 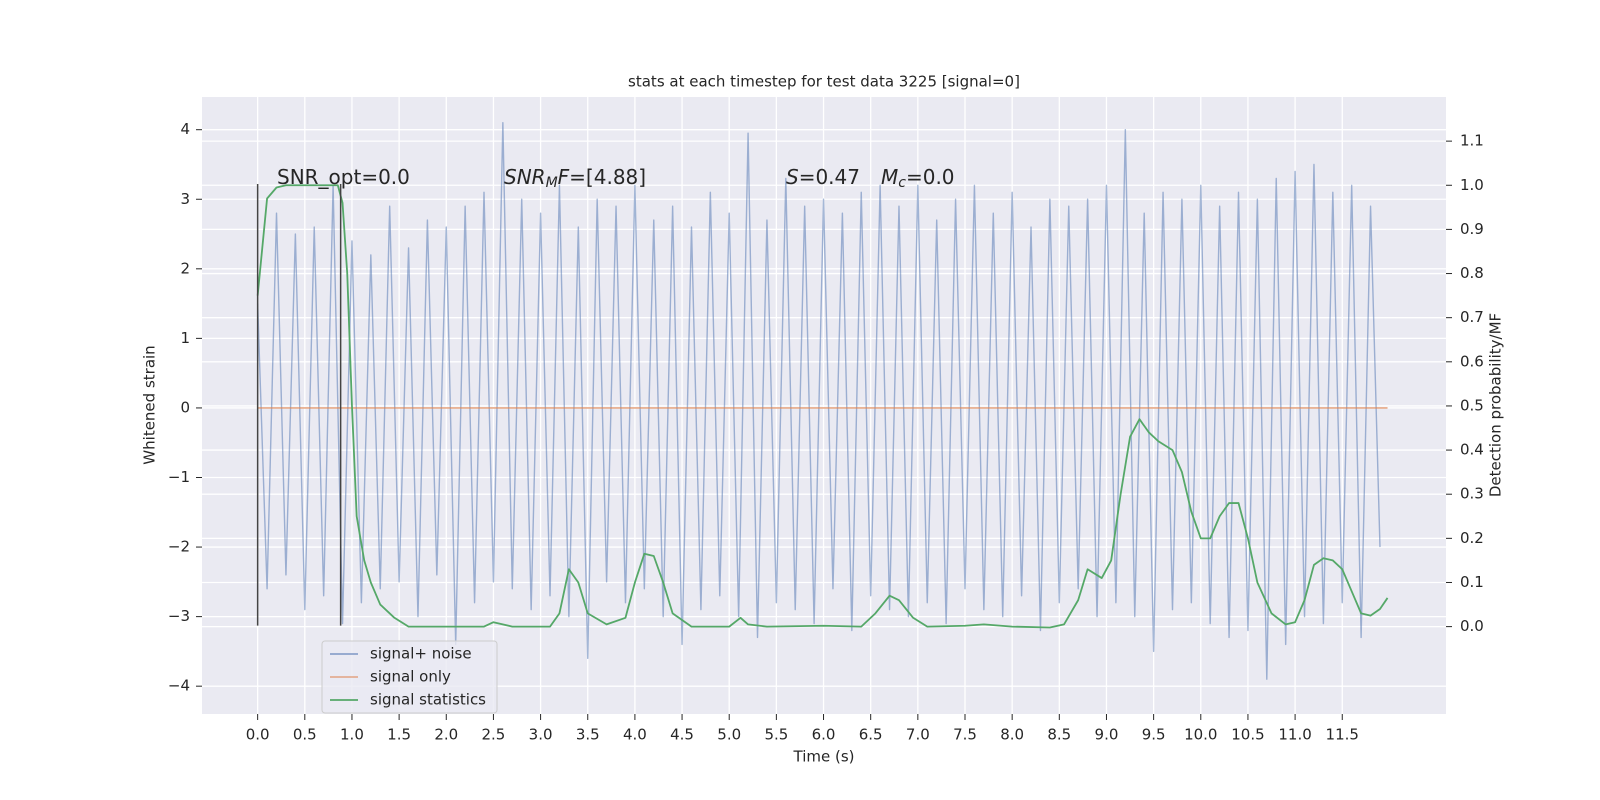 What do you see at coordinates (258, 735) in the screenshot?
I see `x-tick-label: 0.0` at bounding box center [258, 735].